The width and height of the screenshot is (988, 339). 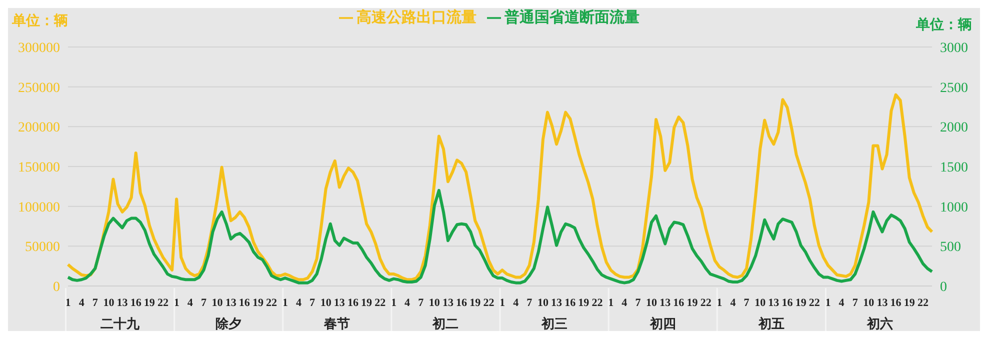 What do you see at coordinates (336, 323) in the screenshot?
I see `text: 春节` at bounding box center [336, 323].